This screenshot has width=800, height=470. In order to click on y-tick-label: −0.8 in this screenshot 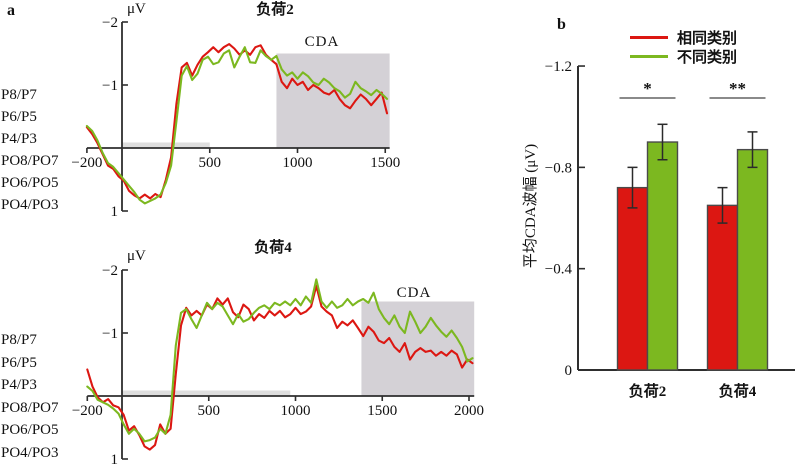, I will do `click(558, 168)`.